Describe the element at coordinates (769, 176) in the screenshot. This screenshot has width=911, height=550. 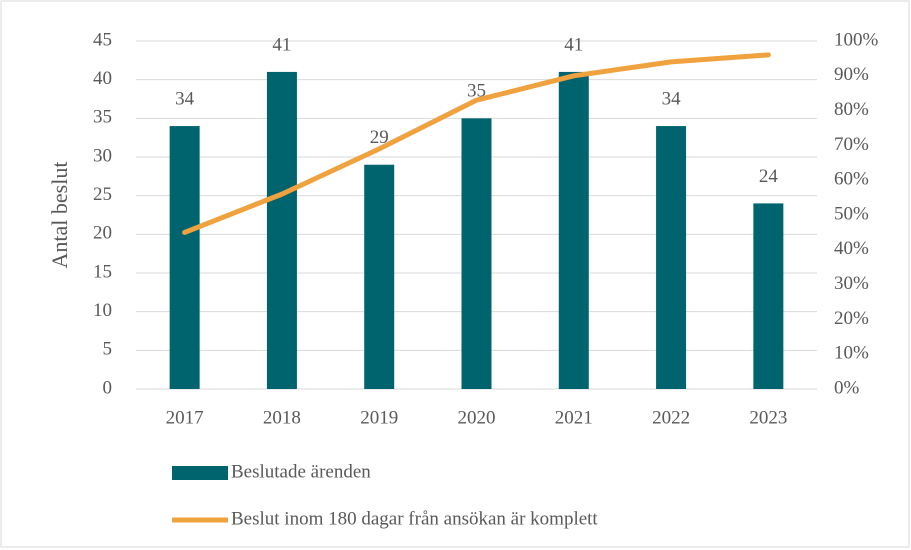
I see `data-label: 24` at that location.